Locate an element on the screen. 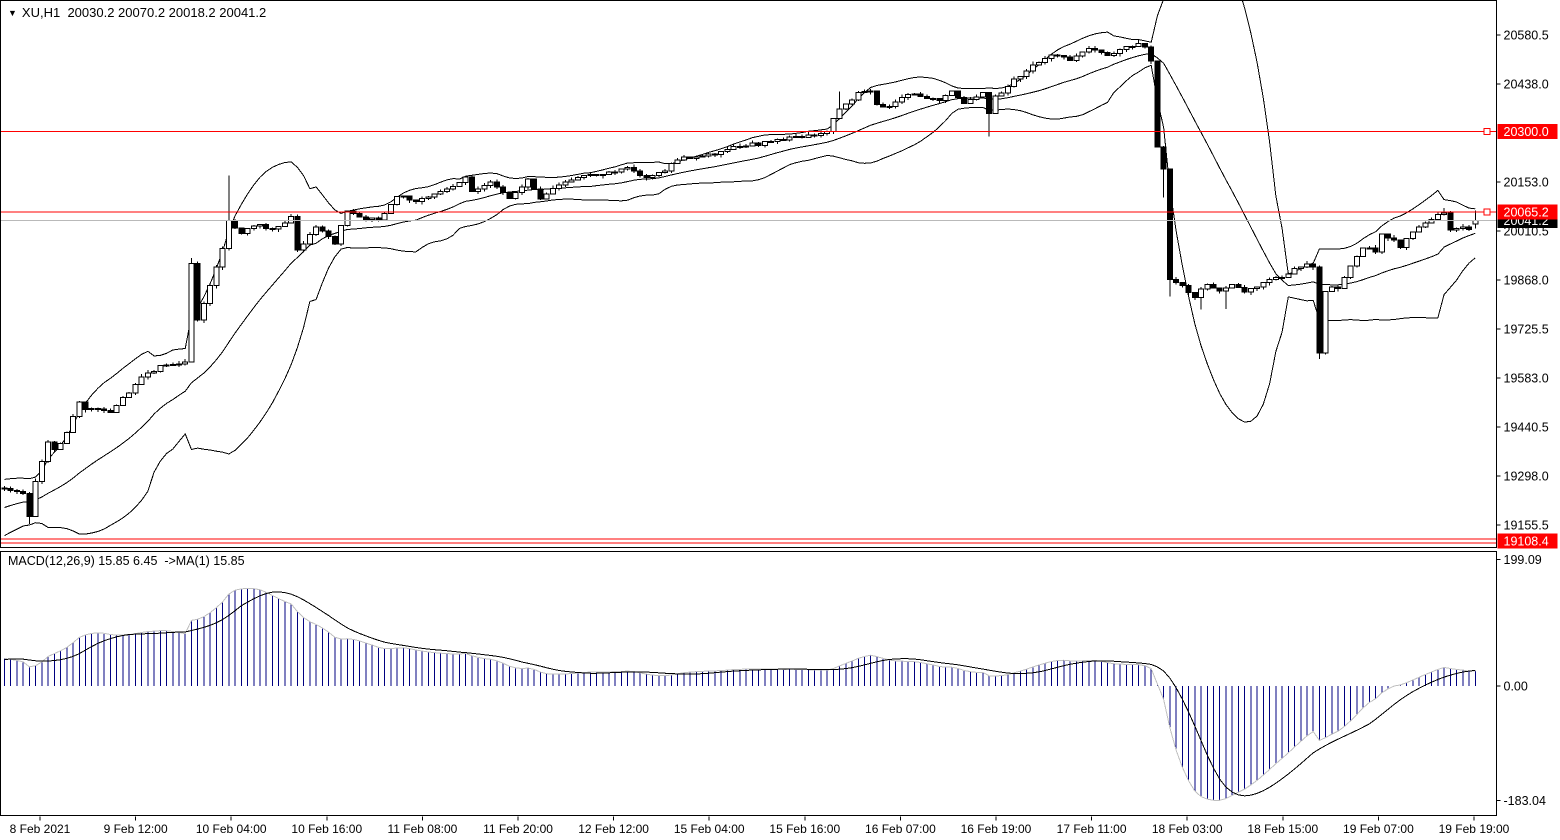 The height and width of the screenshot is (840, 1560). price-tick-label: 20438.0 is located at coordinates (1526, 85).